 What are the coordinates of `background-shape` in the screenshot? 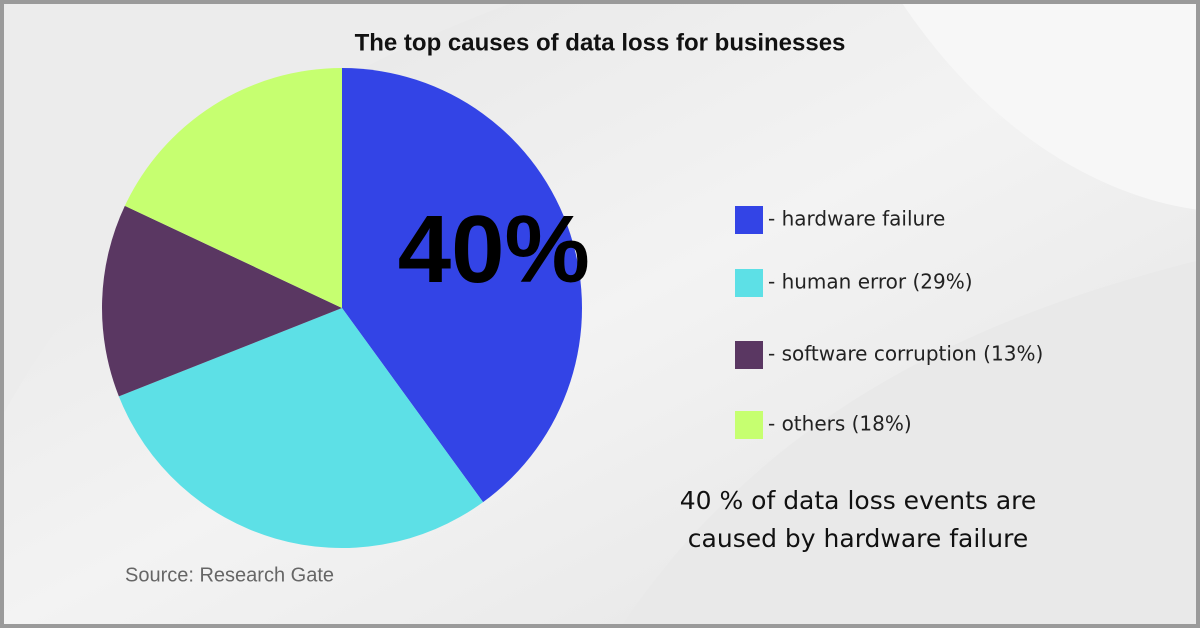 It's located at (1050, 105).